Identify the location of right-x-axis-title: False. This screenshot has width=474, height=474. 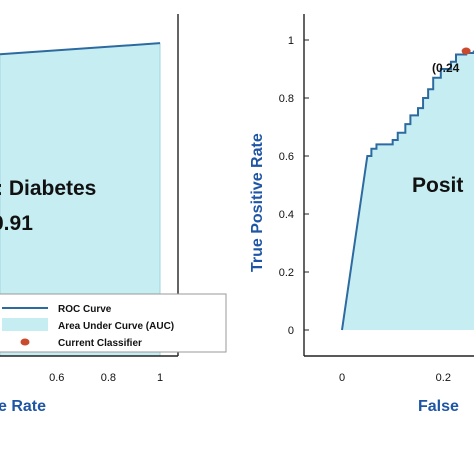
(438, 406).